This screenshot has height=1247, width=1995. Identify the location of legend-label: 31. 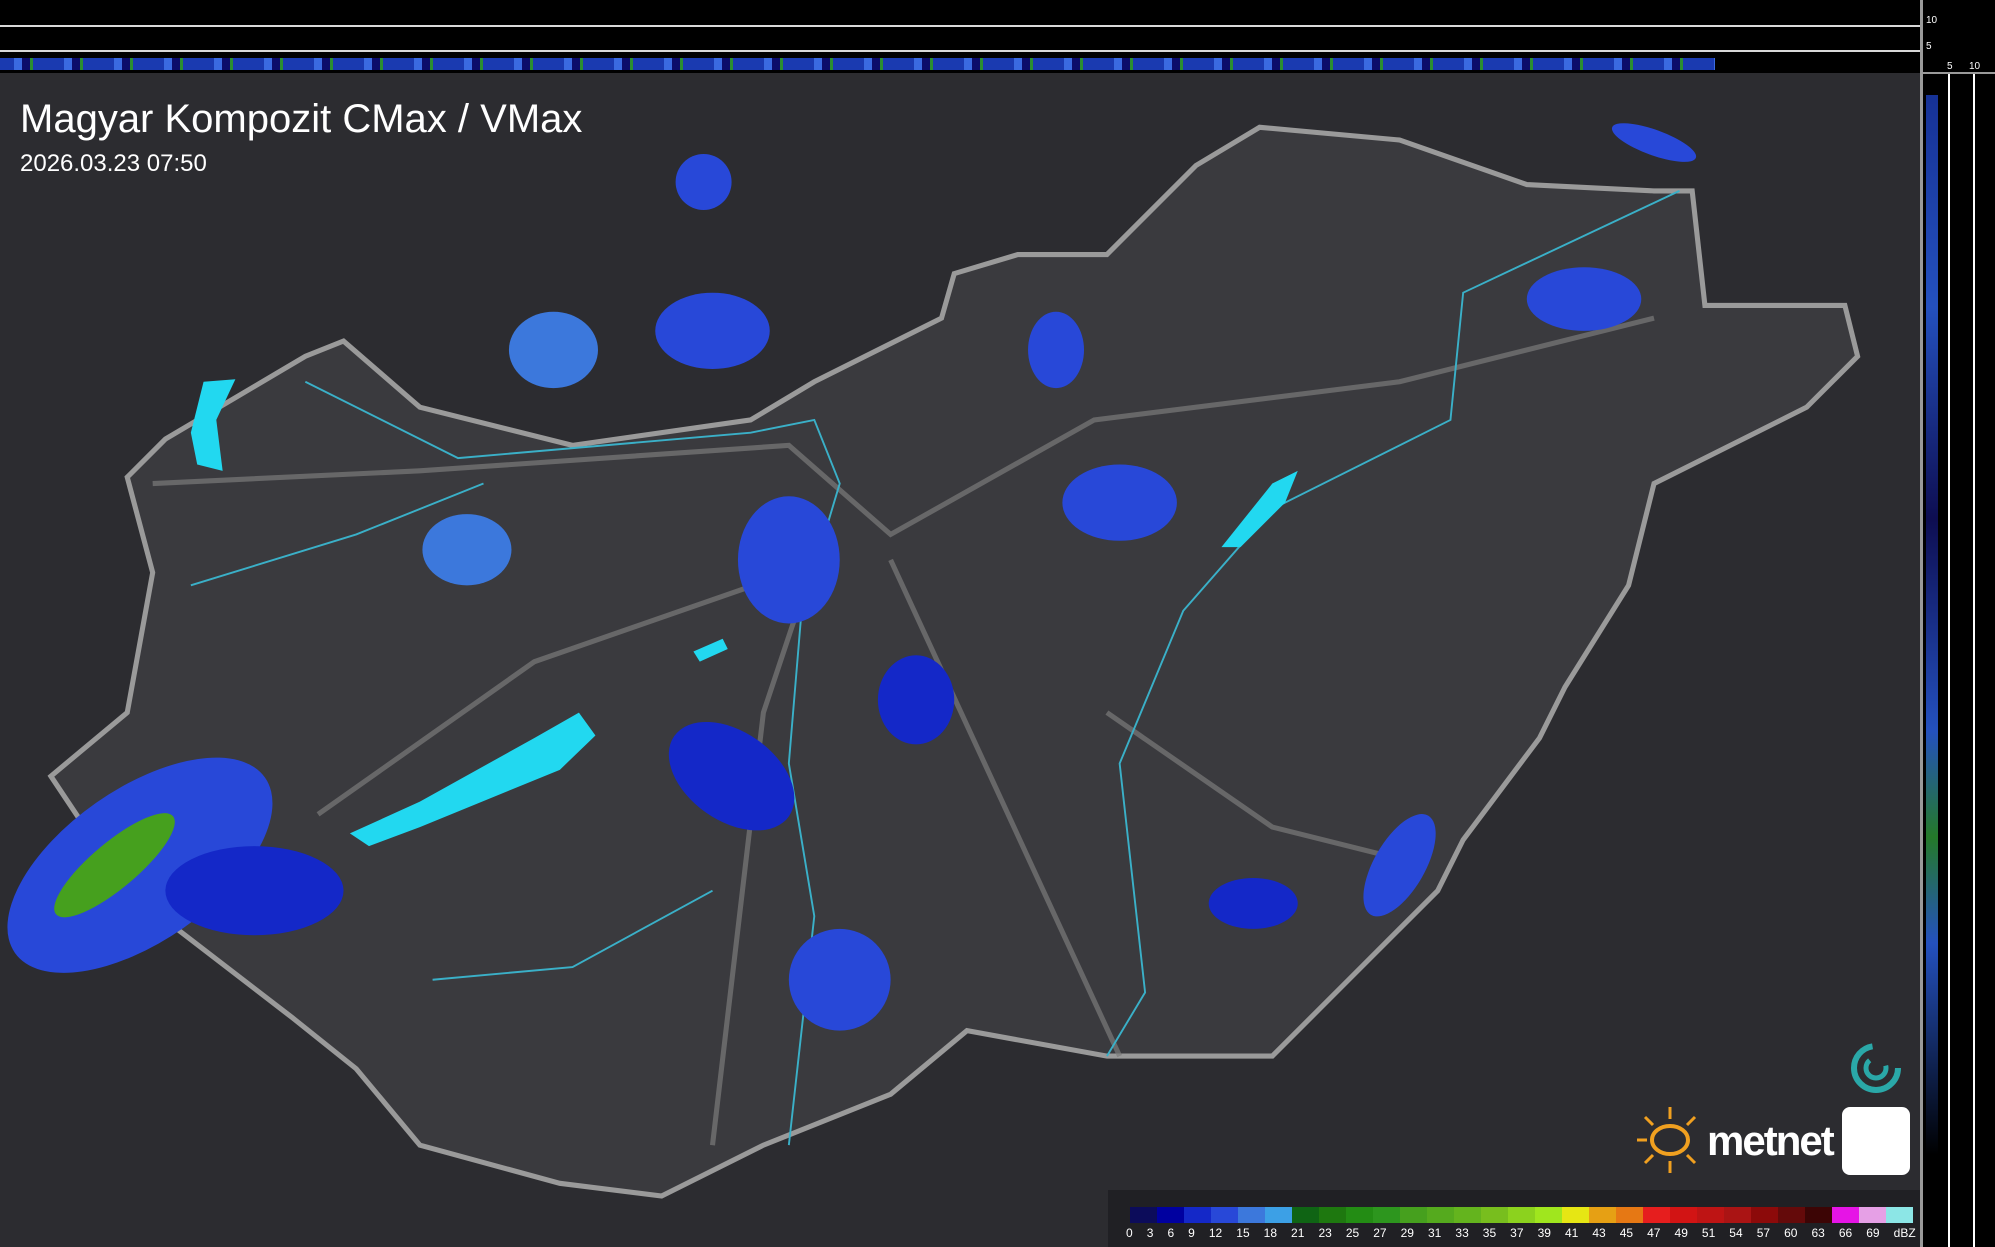
(1435, 1233).